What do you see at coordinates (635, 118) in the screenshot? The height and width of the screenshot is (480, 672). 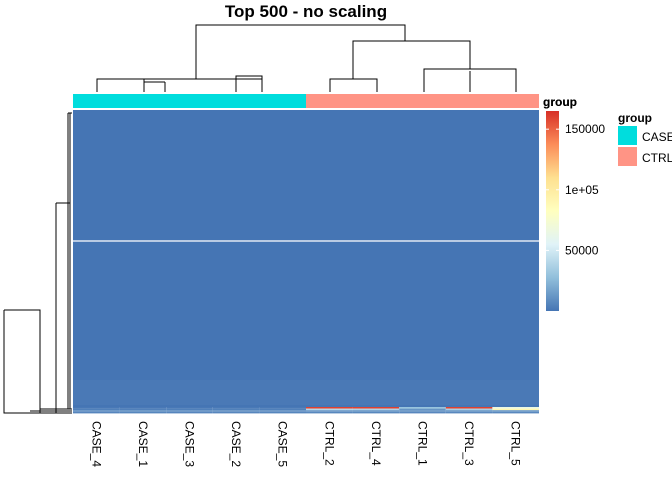 I see `group-legend-title: group` at bounding box center [635, 118].